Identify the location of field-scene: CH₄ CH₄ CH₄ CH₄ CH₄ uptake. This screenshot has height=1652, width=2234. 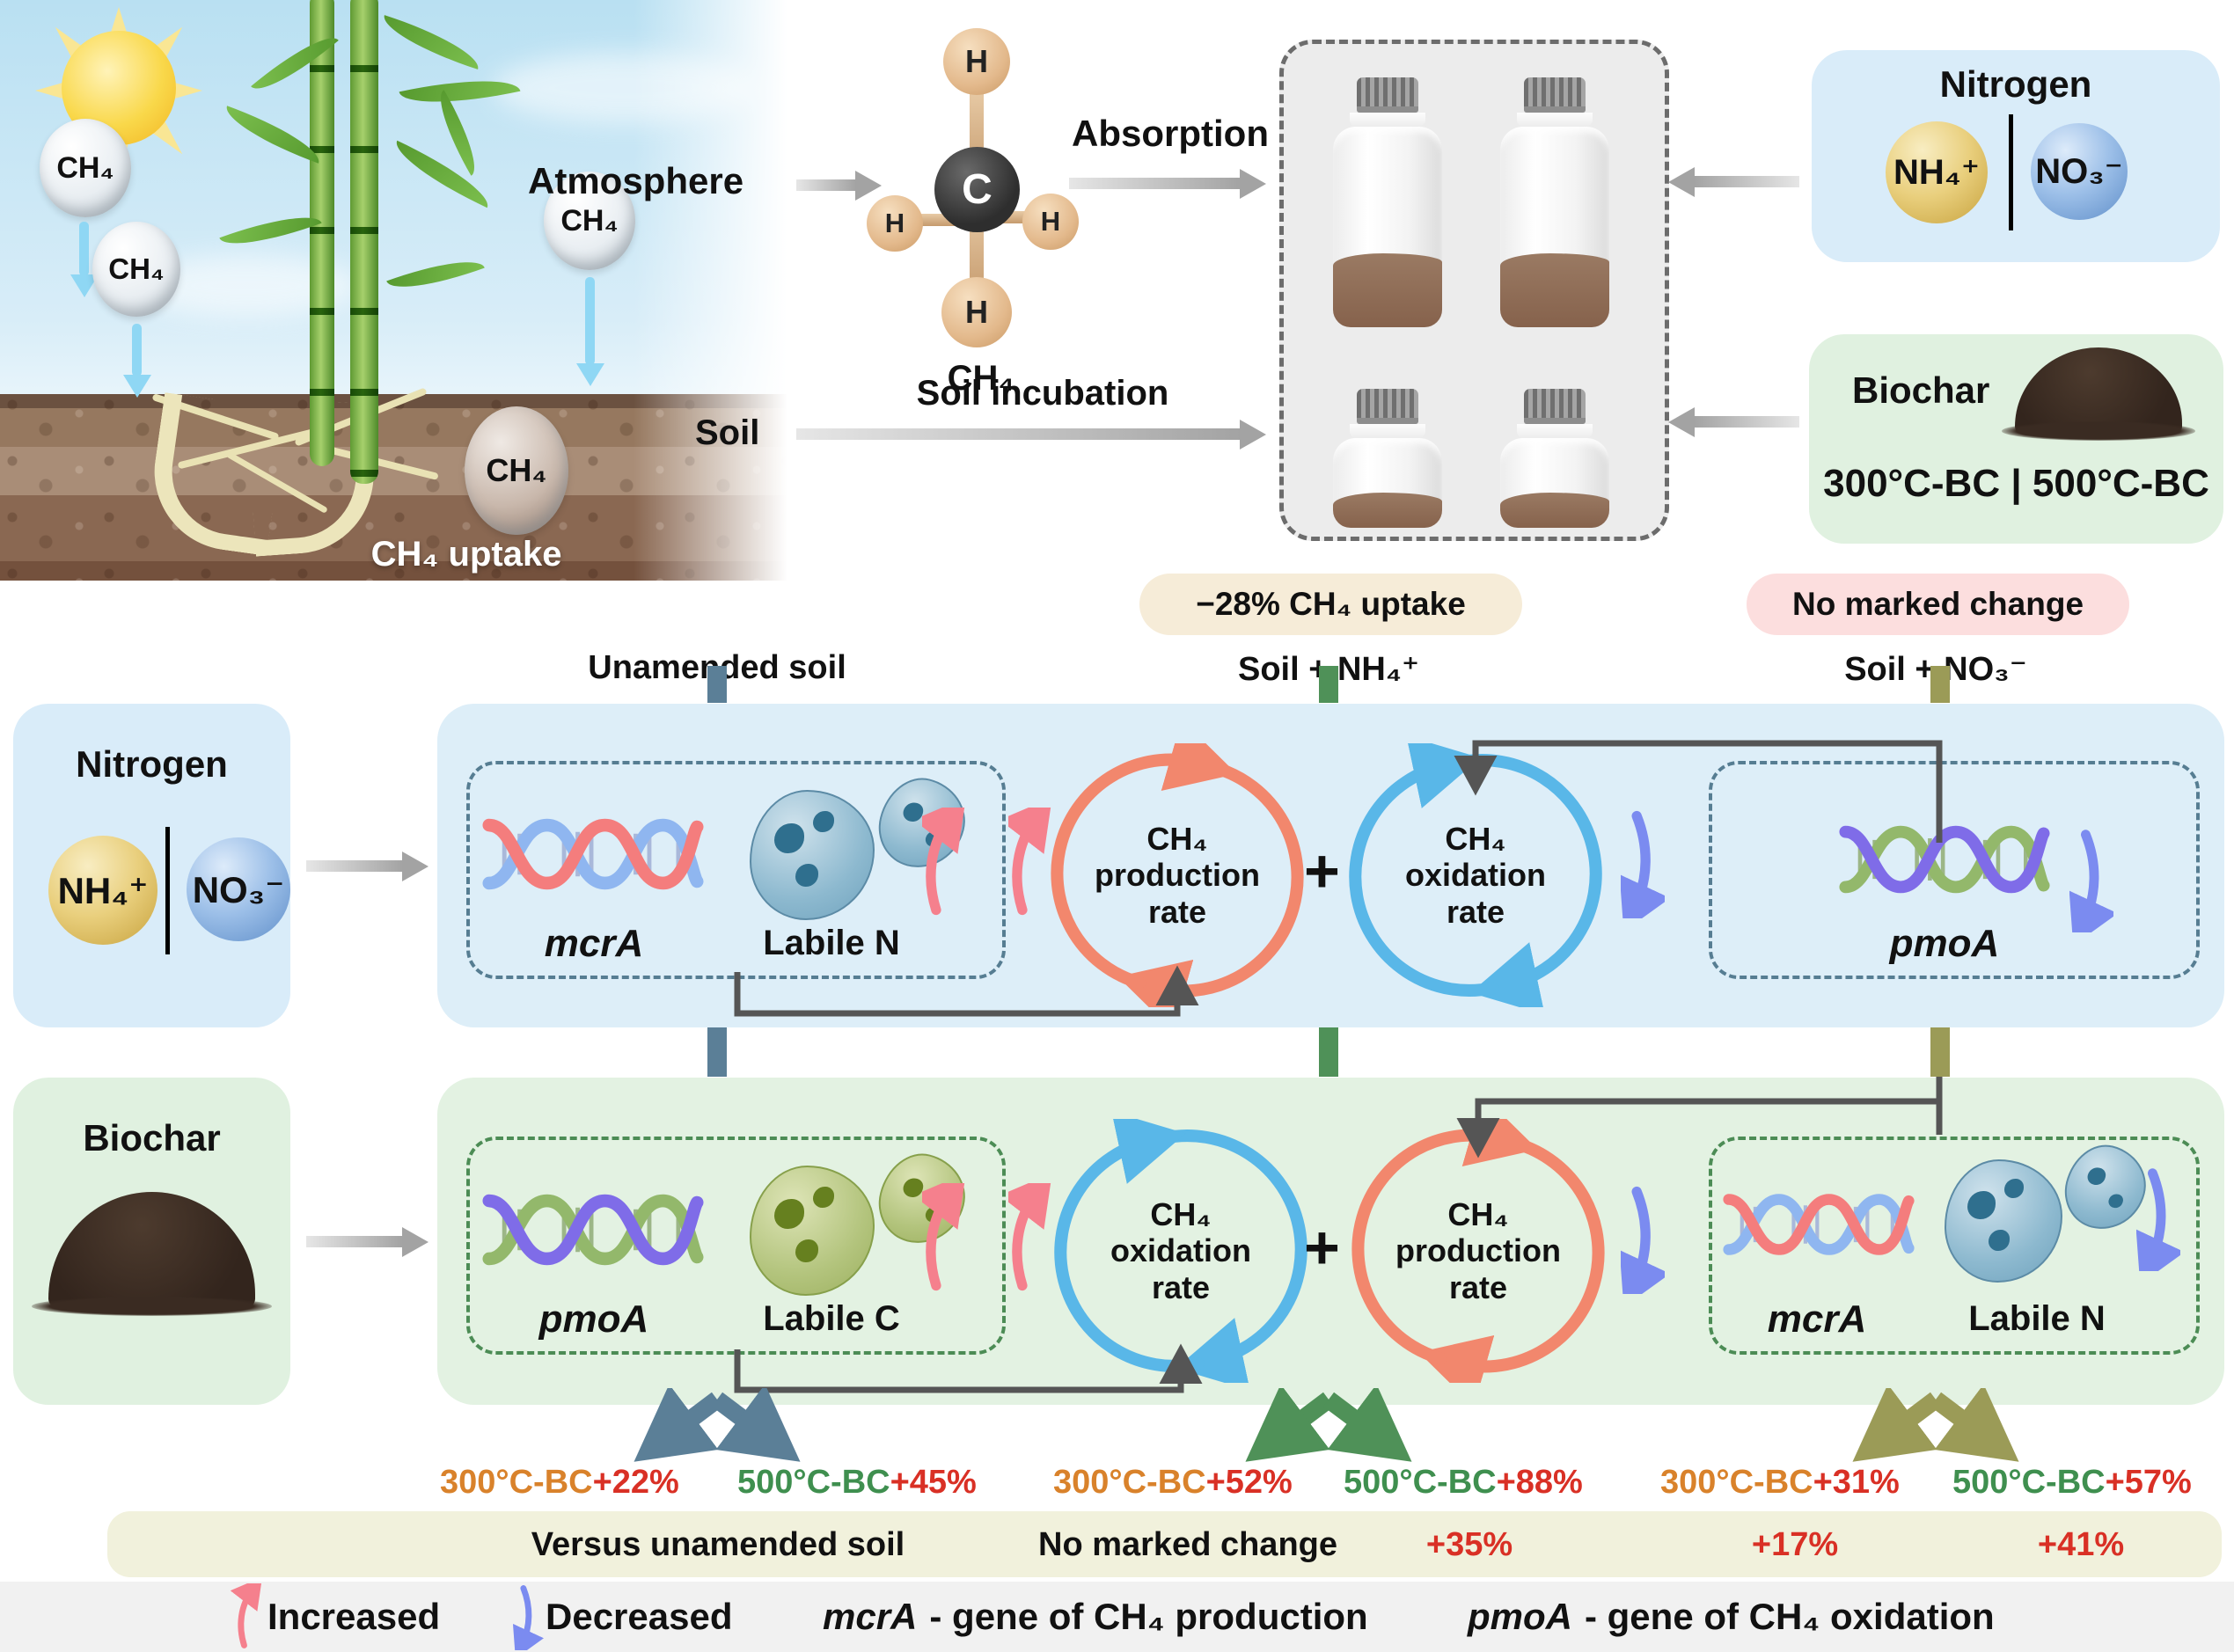
(400, 290).